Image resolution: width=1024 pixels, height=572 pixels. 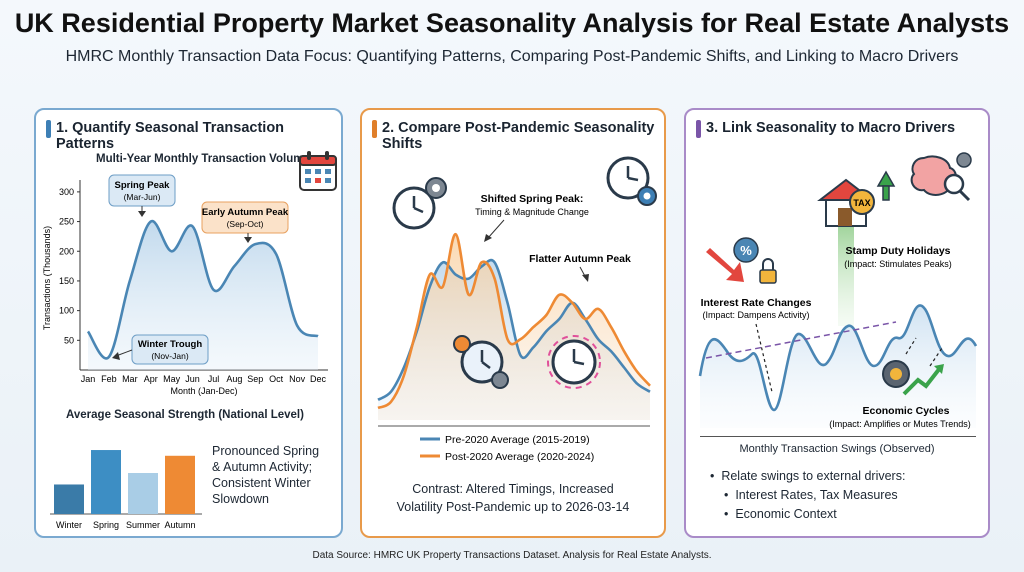 I want to click on x-tick-label: Jun, so click(x=192, y=379).